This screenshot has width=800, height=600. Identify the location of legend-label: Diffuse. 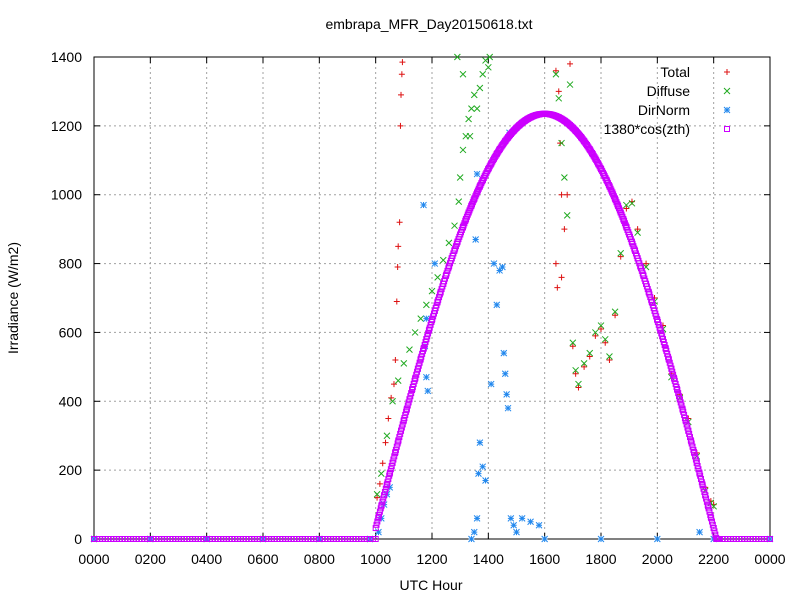
(669, 91).